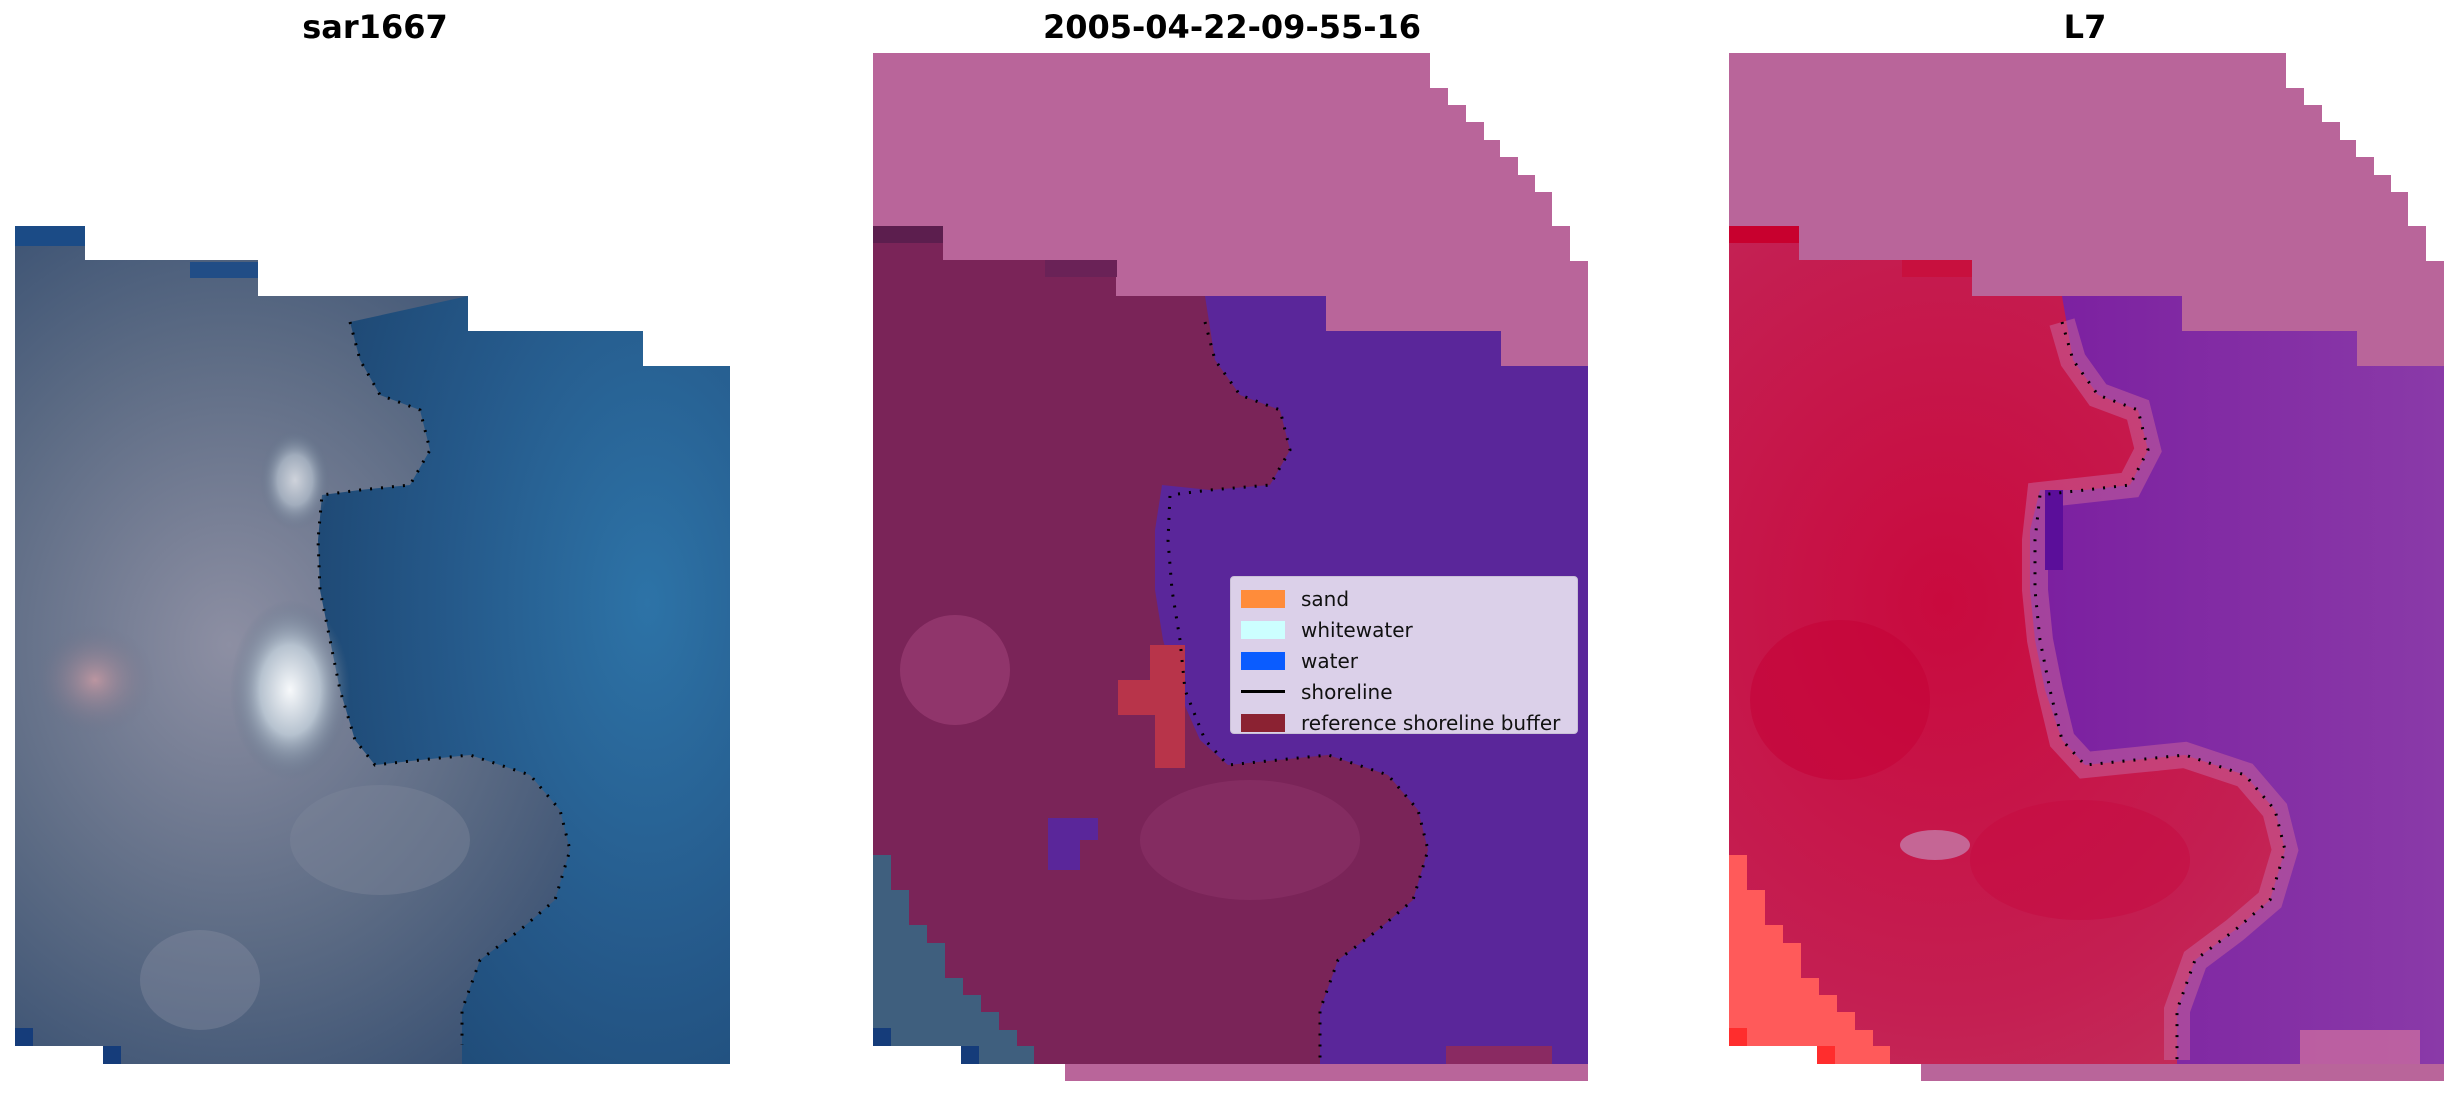  What do you see at coordinates (1326, 1072) in the screenshot?
I see `nodata-mask-bottom` at bounding box center [1326, 1072].